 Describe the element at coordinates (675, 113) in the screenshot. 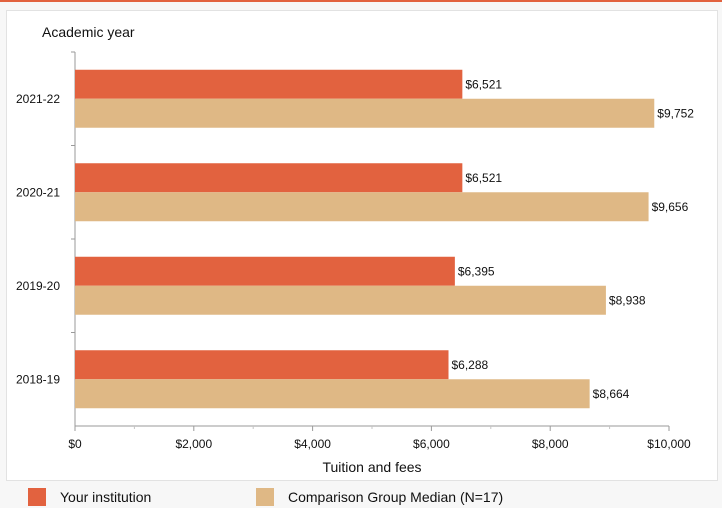

I see `data-label: $9,752` at that location.